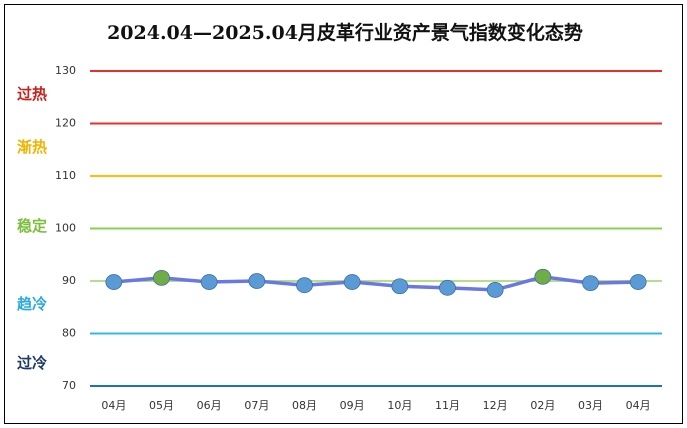 Image resolution: width=687 pixels, height=428 pixels. I want to click on y-tick-label: 100, so click(65, 228).